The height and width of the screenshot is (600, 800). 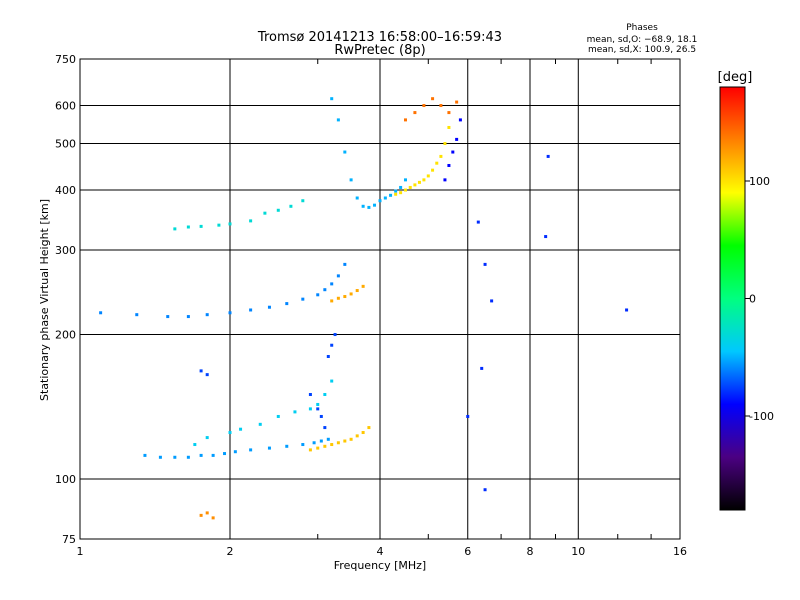 I want to click on y-tick-label: 300, so click(x=65, y=250).